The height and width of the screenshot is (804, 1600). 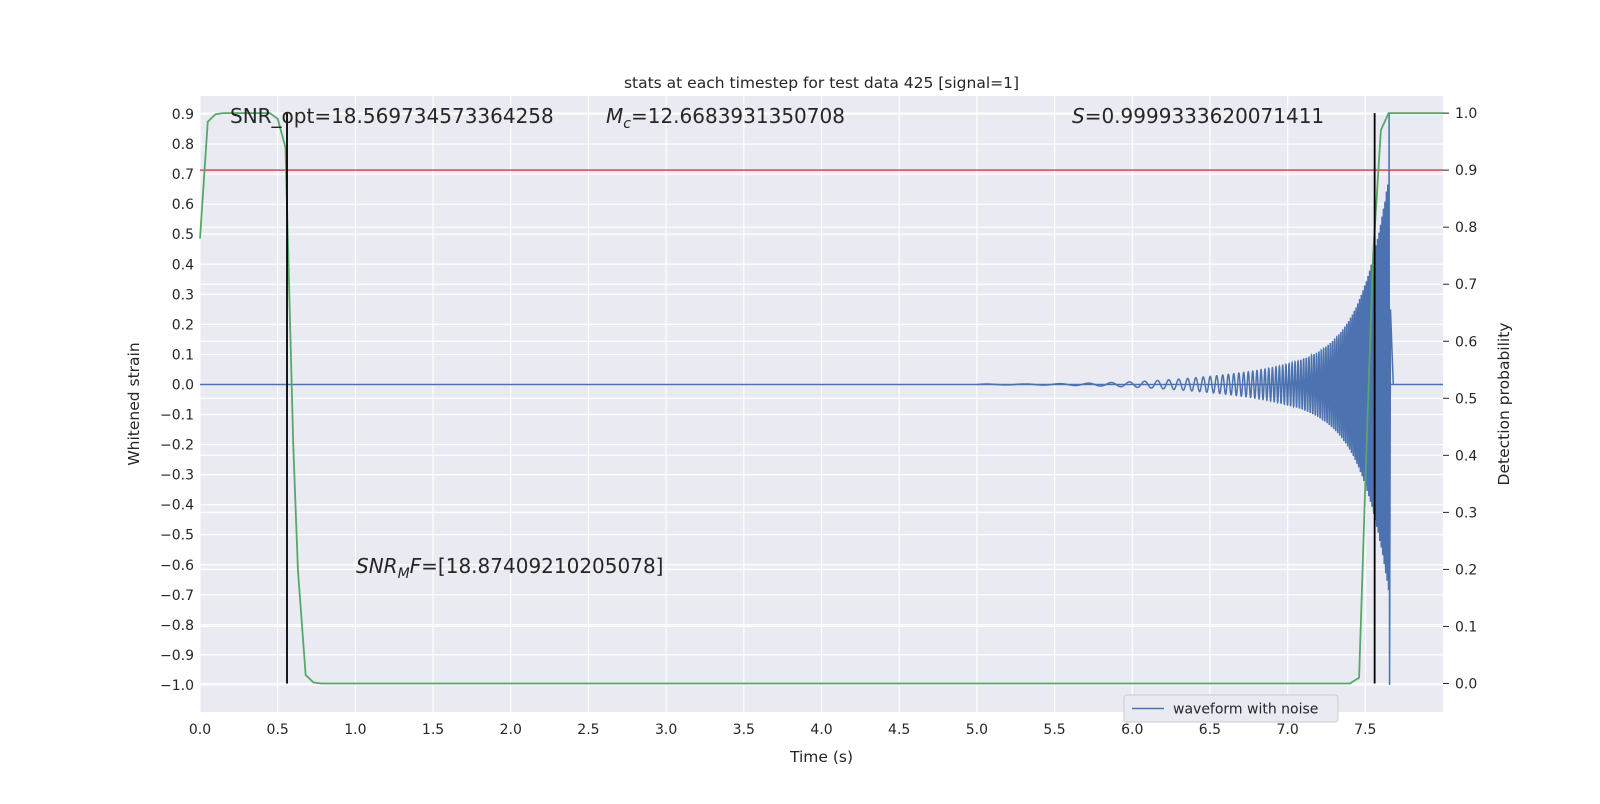 I want to click on chirp-mass-annotation: Mc=12.6683931350708, so click(x=725, y=118).